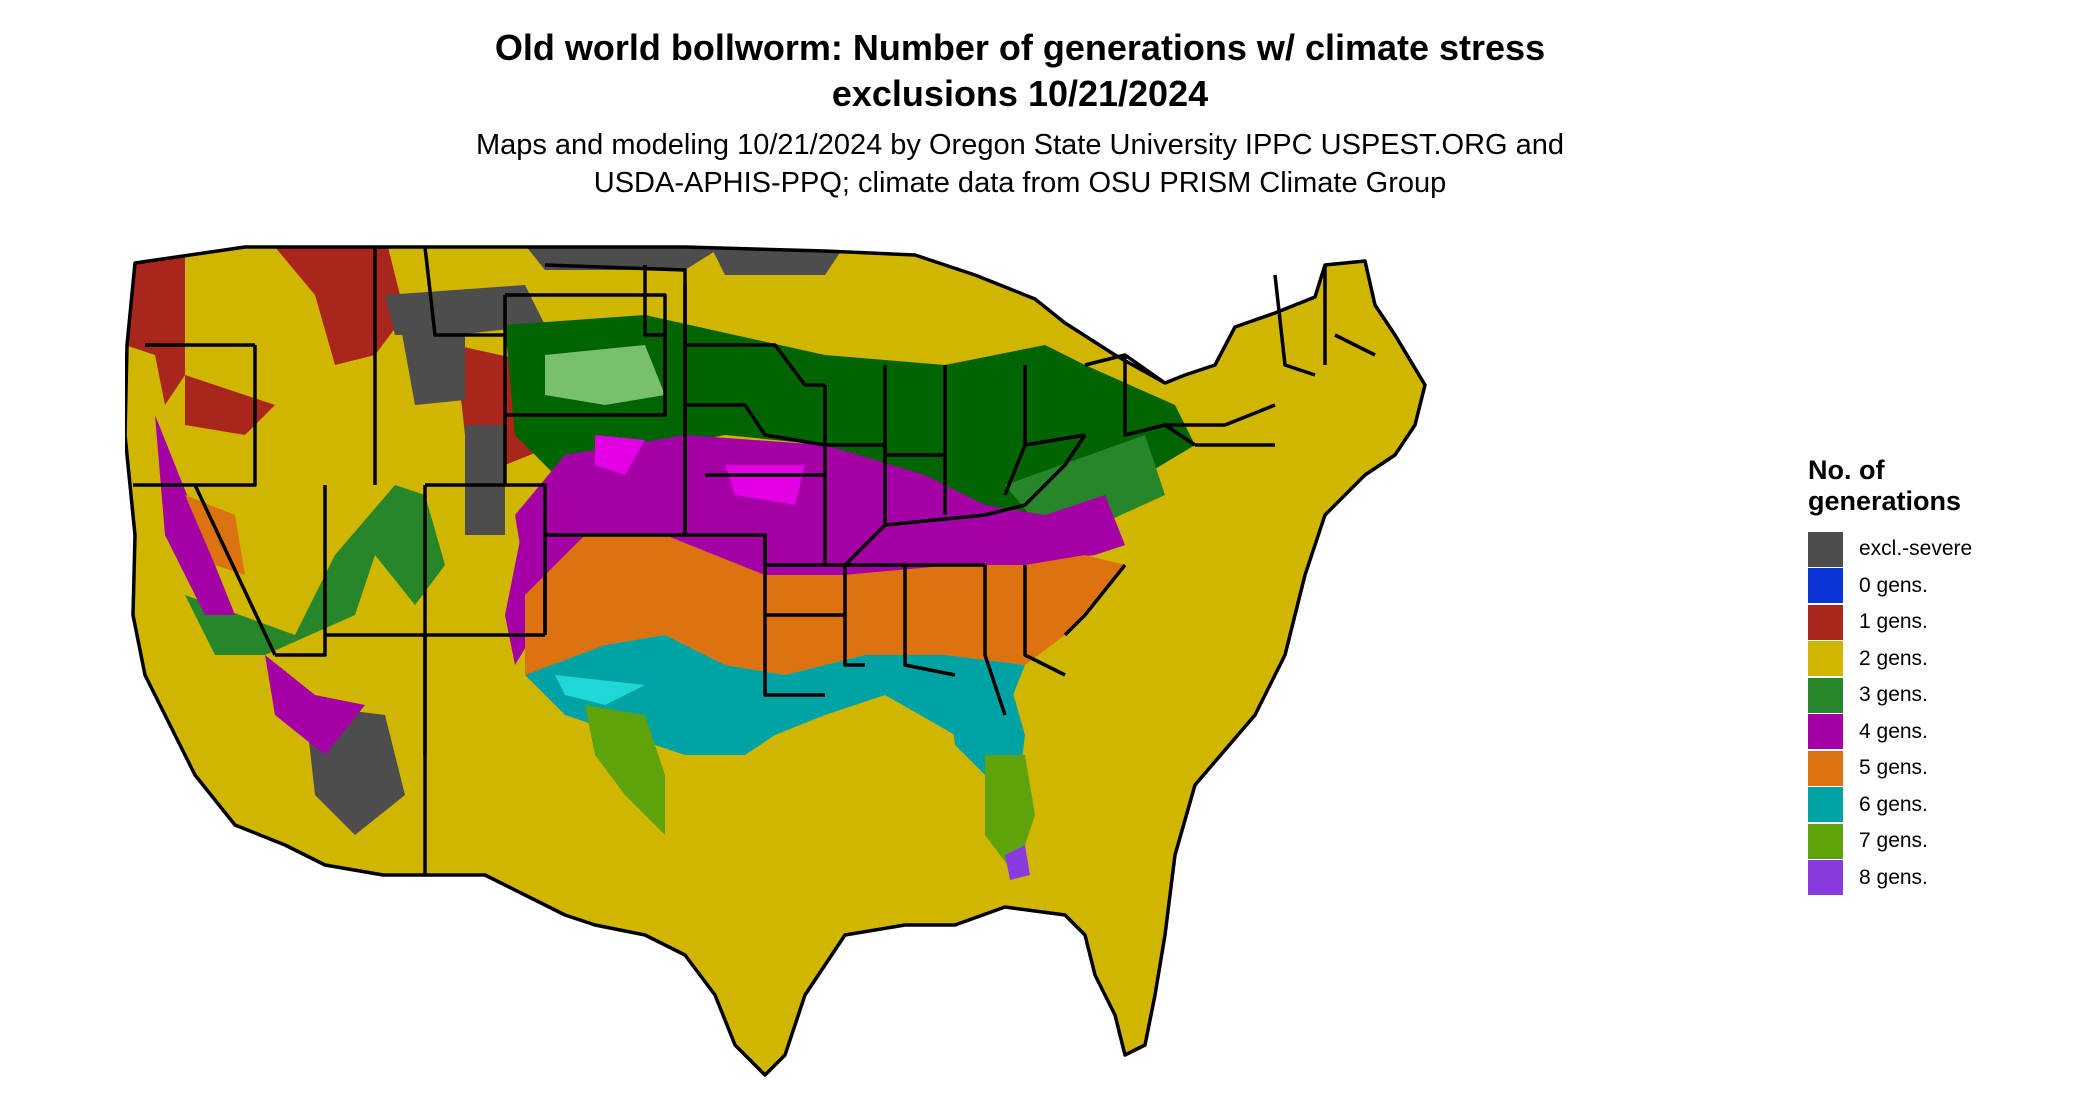 Image resolution: width=2100 pixels, height=1116 pixels. I want to click on legend-title: No. of generations, so click(1890, 486).